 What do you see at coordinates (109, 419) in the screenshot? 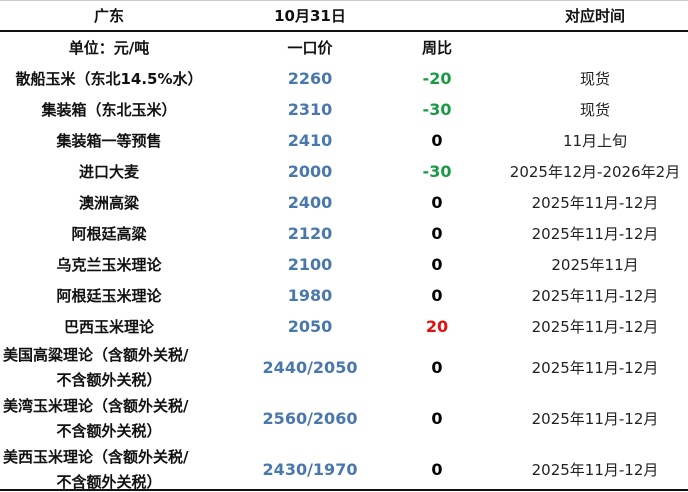
I see `product-name: 美湾玉米理论（含额外关税/不含额外关税）` at bounding box center [109, 419].